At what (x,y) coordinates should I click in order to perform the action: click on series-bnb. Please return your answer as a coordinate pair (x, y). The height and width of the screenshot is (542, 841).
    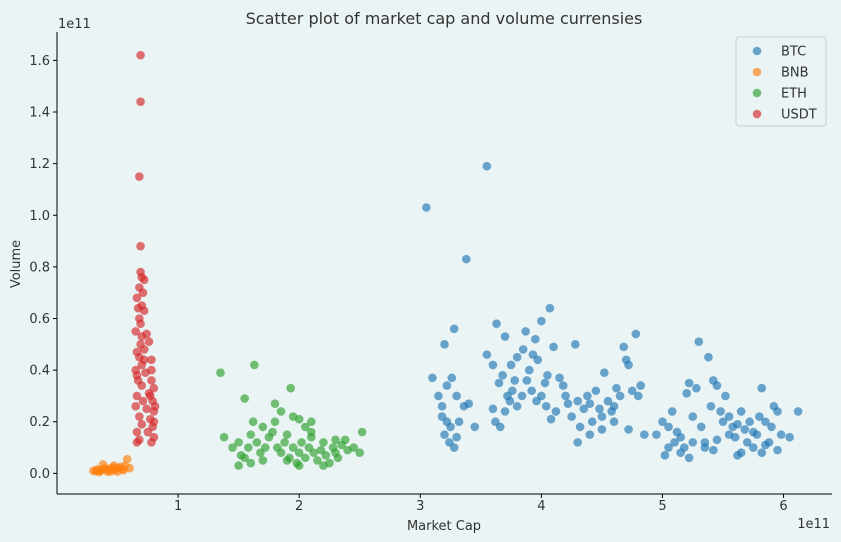
    Looking at the image, I should click on (111, 465).